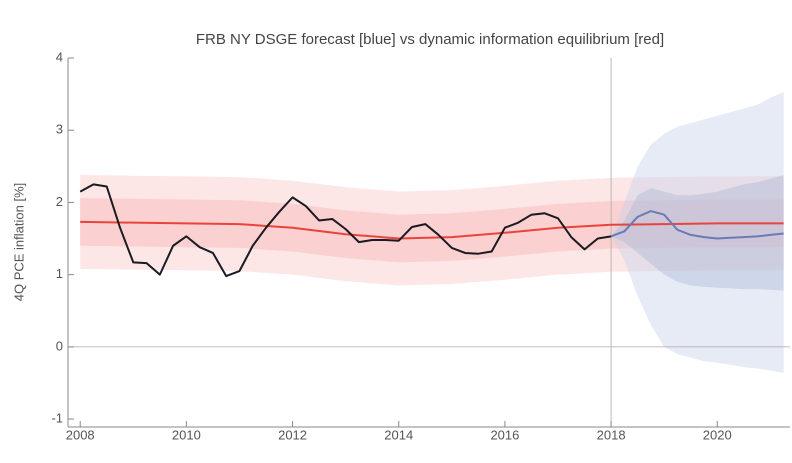 The width and height of the screenshot is (792, 463). Describe the element at coordinates (59, 201) in the screenshot. I see `y-tick-label: 2` at that location.